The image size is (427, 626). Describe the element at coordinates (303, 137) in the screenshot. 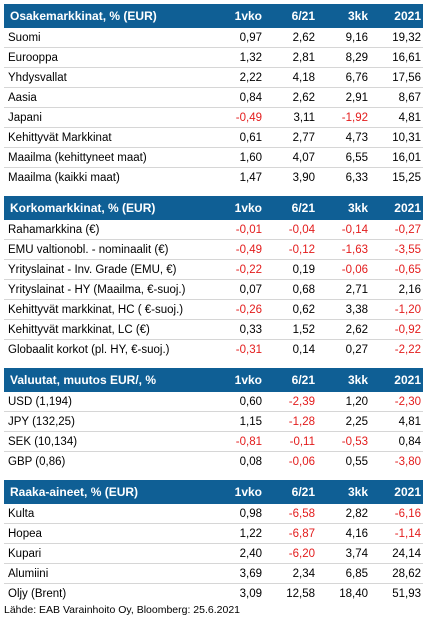

I see `value-cell: 2,77` at that location.